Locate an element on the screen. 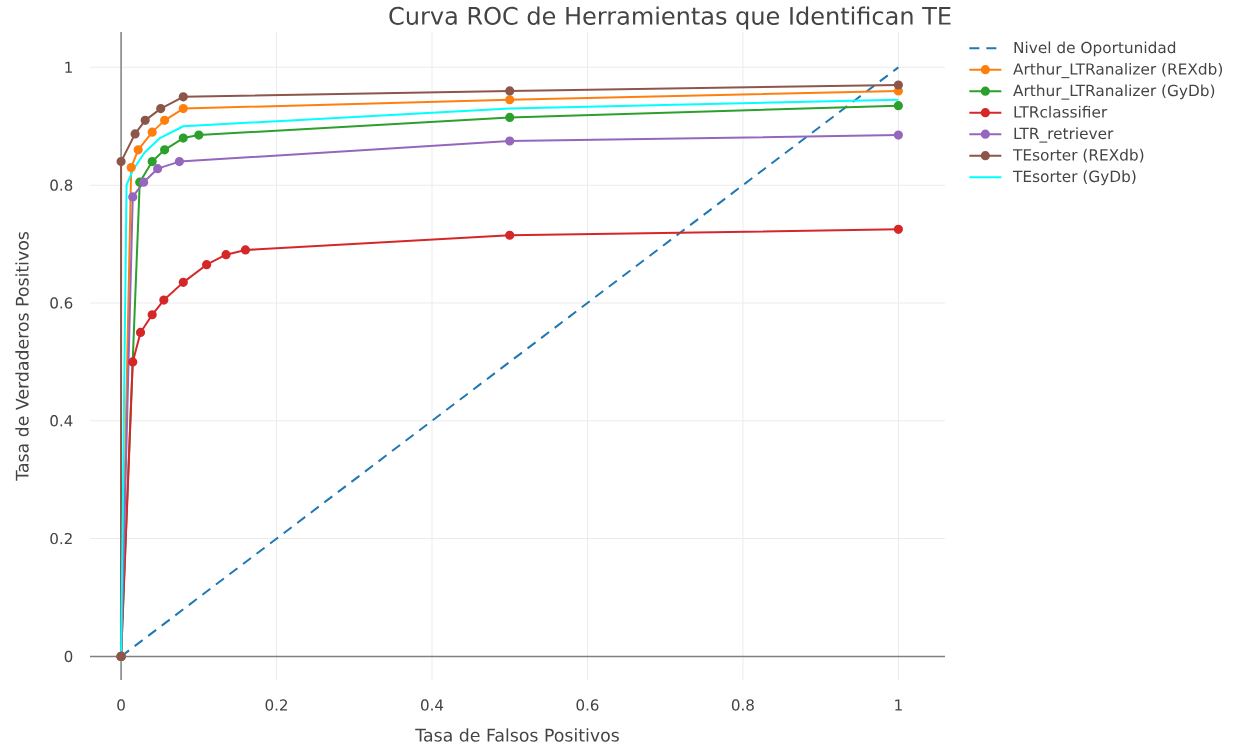 Image resolution: width=1236 pixels, height=744 pixels. legend-label: TEsorter (REXdb) is located at coordinates (1078, 155).